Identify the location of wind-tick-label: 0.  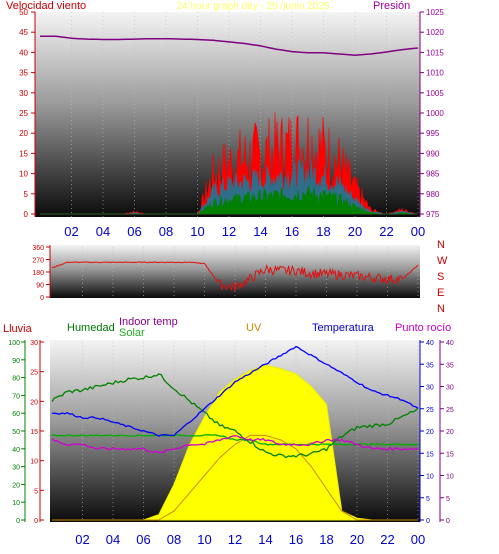
(26, 214).